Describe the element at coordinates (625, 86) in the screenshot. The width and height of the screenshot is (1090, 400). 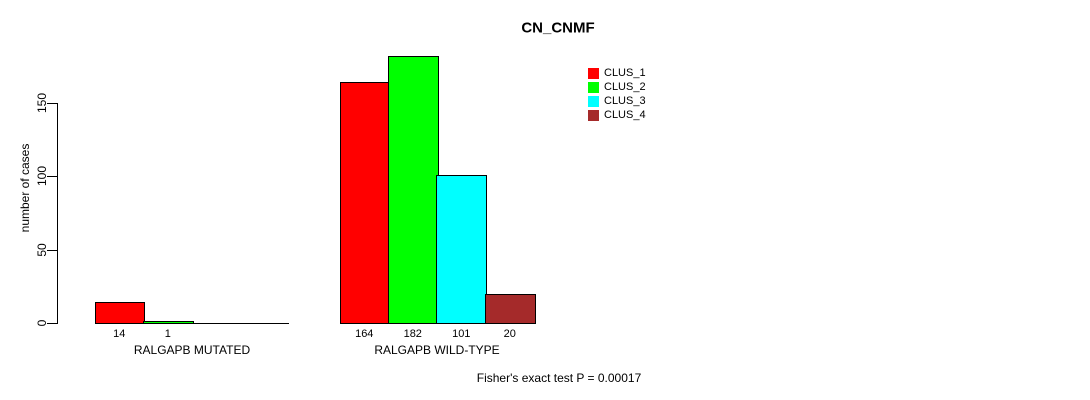
I see `legend-label: CLUS_2` at that location.